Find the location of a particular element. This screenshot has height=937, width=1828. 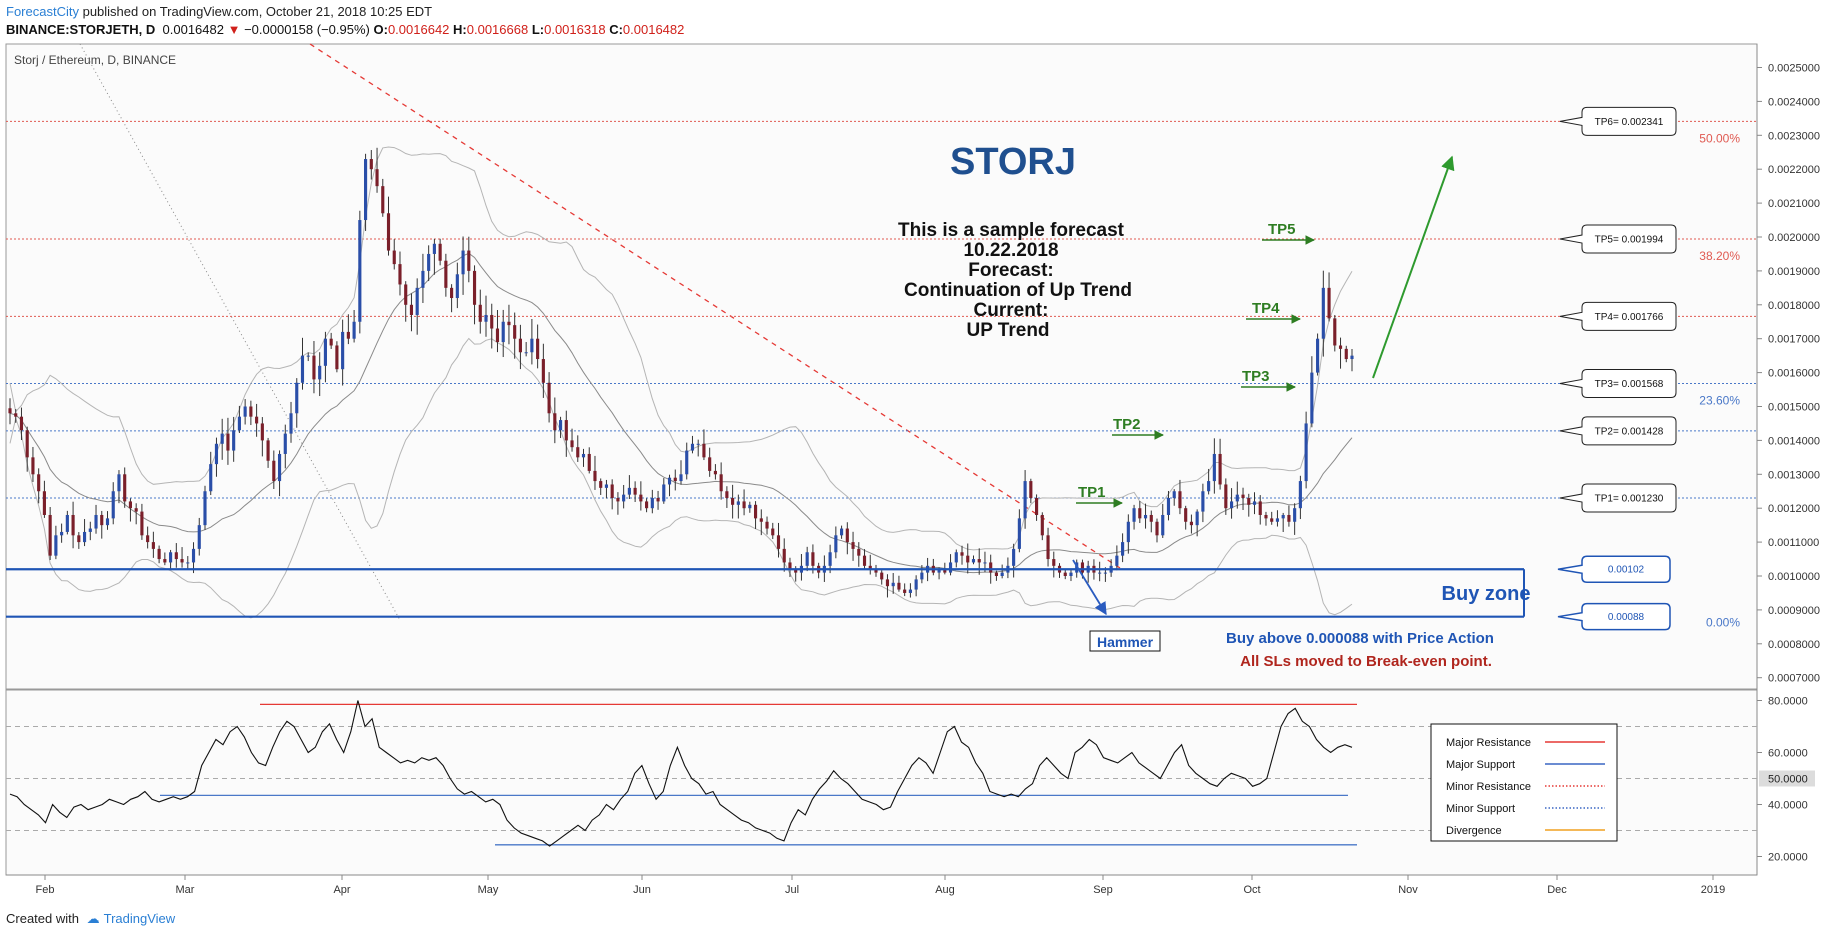

tp-level-callout: TP6= 0.002341 is located at coordinates (1618, 121).